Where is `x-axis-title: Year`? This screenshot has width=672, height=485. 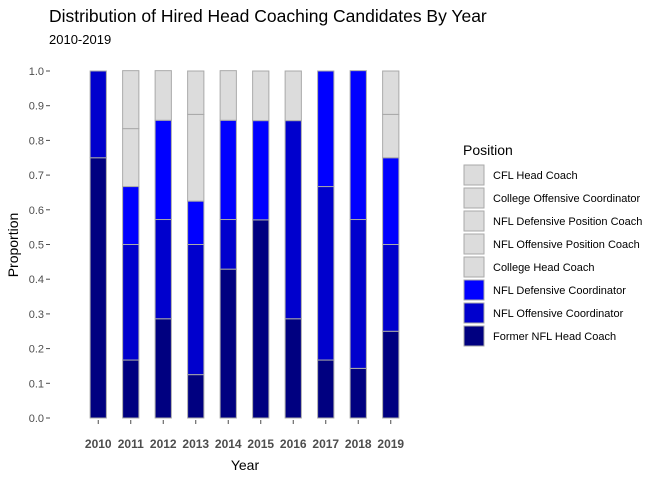
x-axis-title: Year is located at coordinates (245, 465).